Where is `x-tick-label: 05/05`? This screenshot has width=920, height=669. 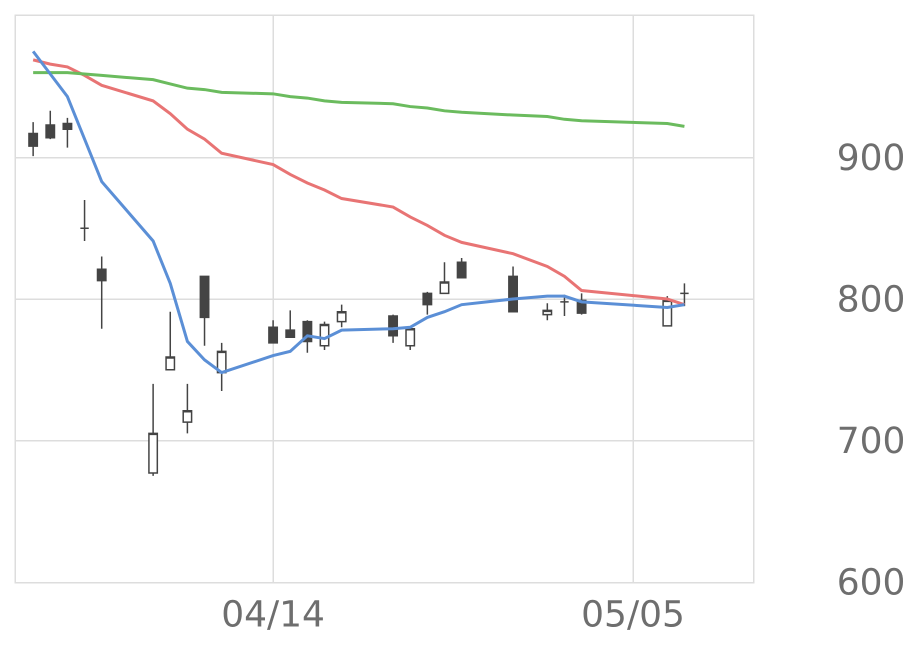 x-tick-label: 05/05 is located at coordinates (633, 615).